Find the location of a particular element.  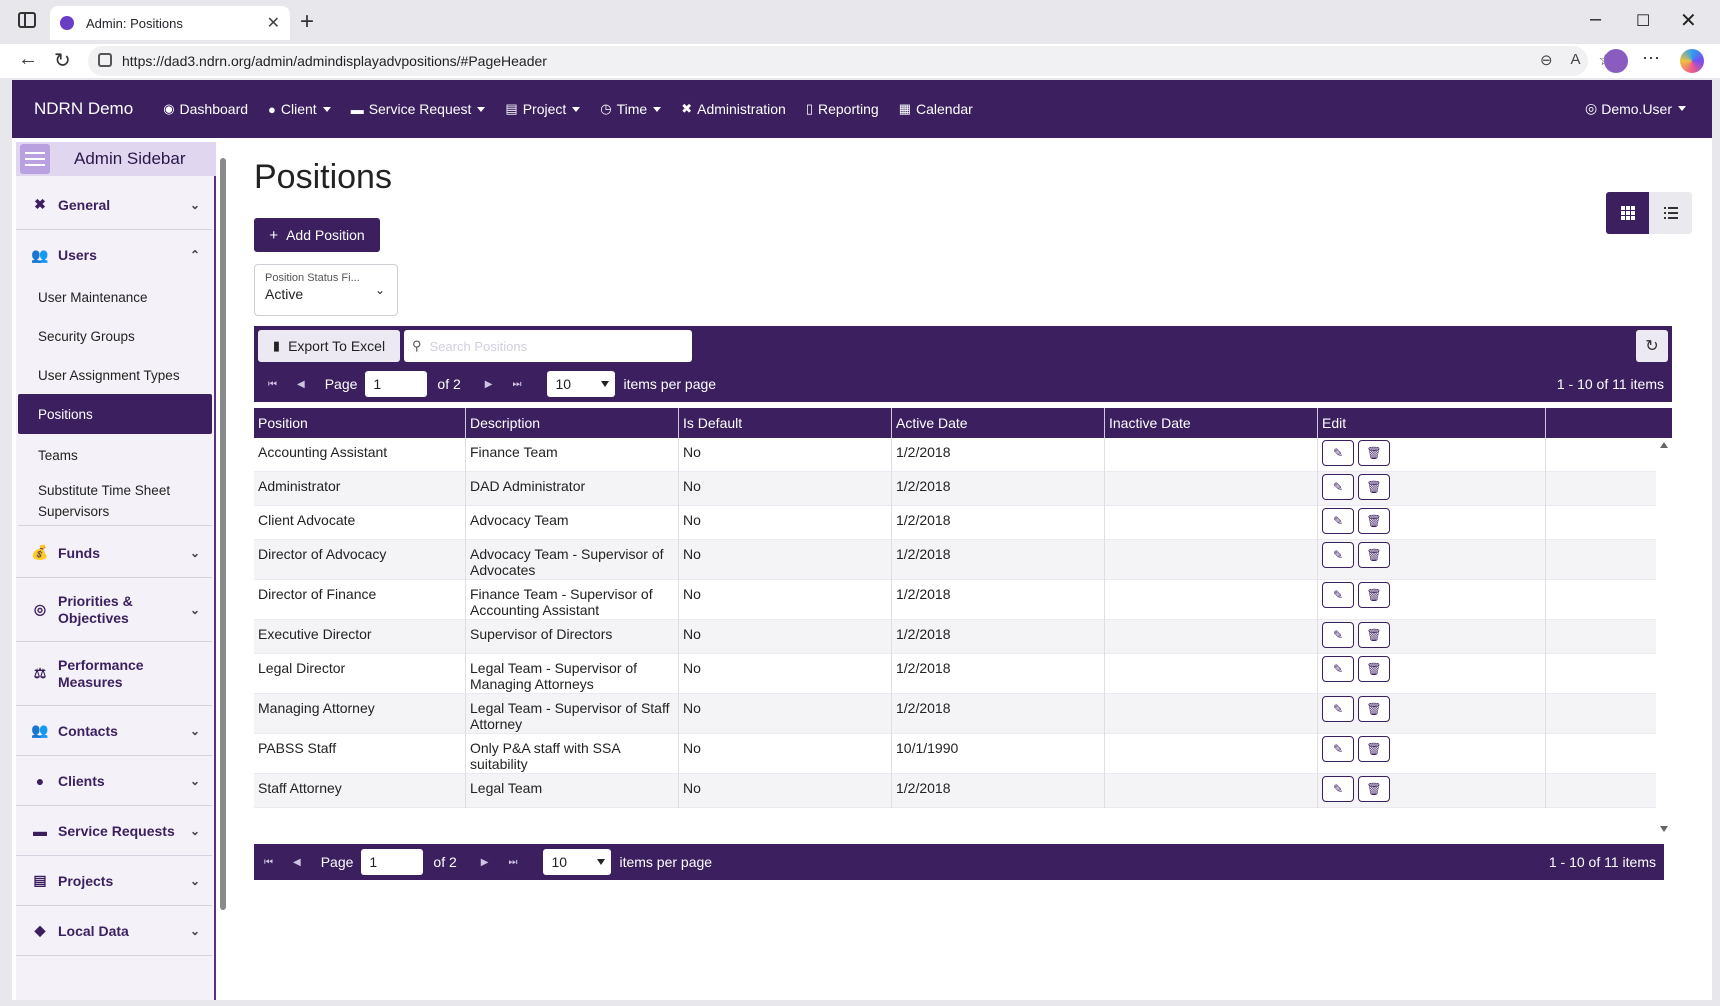

sidebar-group-service-requests: ▬ Service Requests ⌄ is located at coordinates (114, 831).